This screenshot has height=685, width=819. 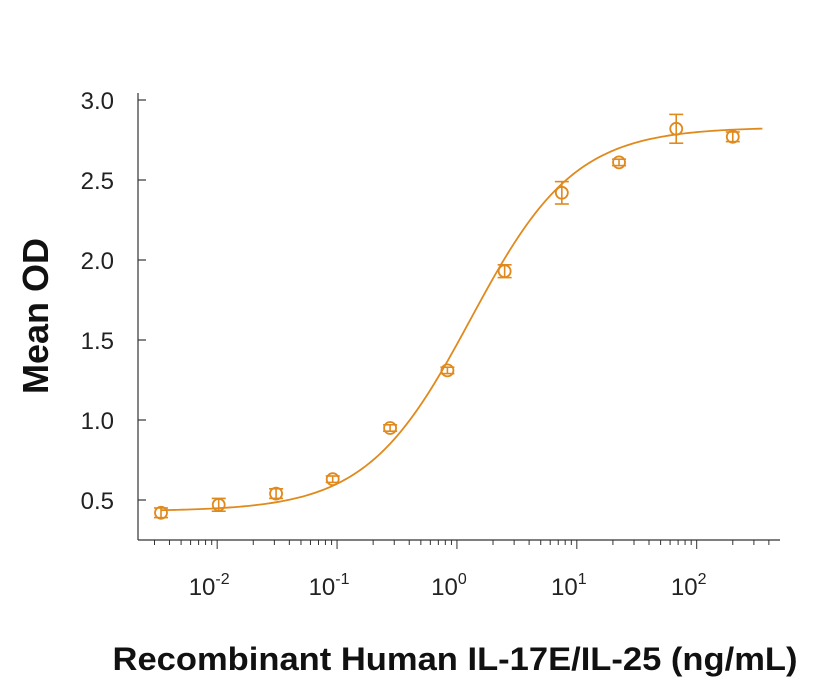 I want to click on y-tick-label: 0.5, so click(x=97, y=501).